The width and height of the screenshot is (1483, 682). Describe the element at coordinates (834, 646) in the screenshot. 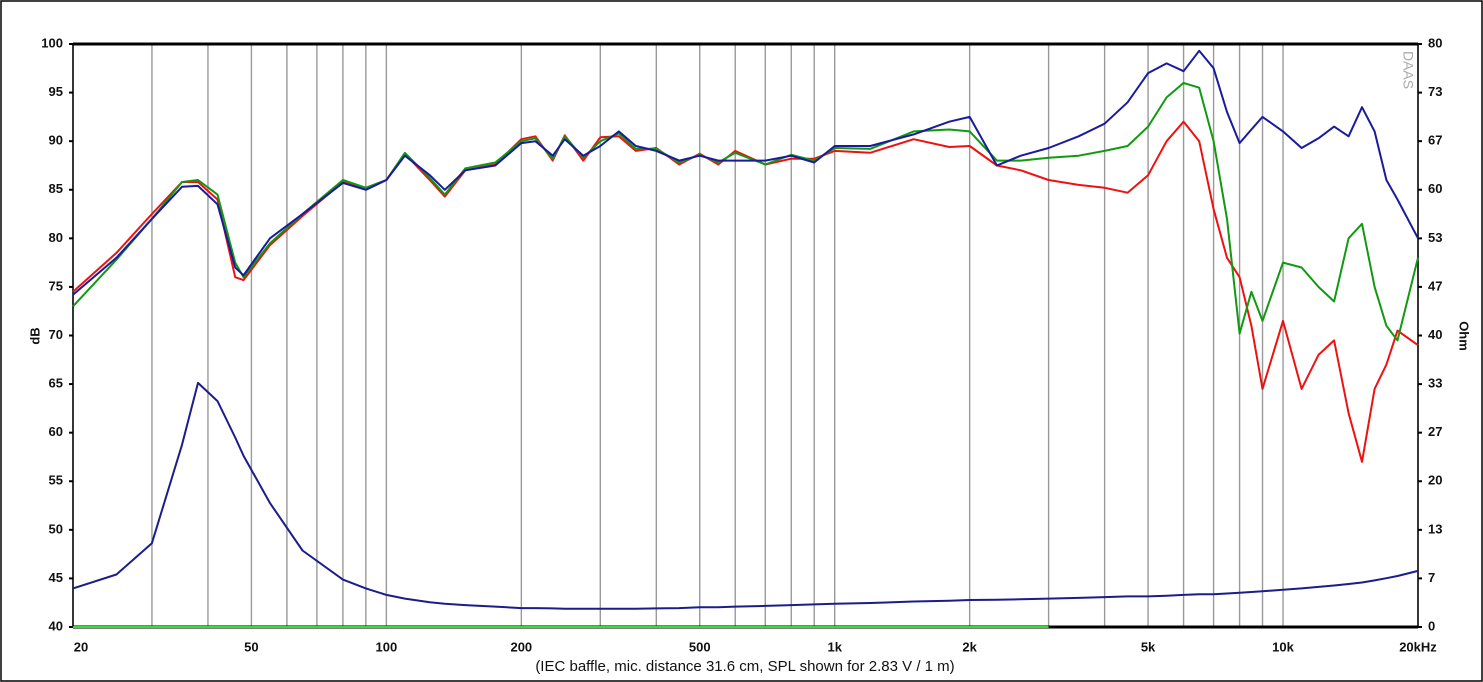

I see `x-tick-label: 1k` at that location.